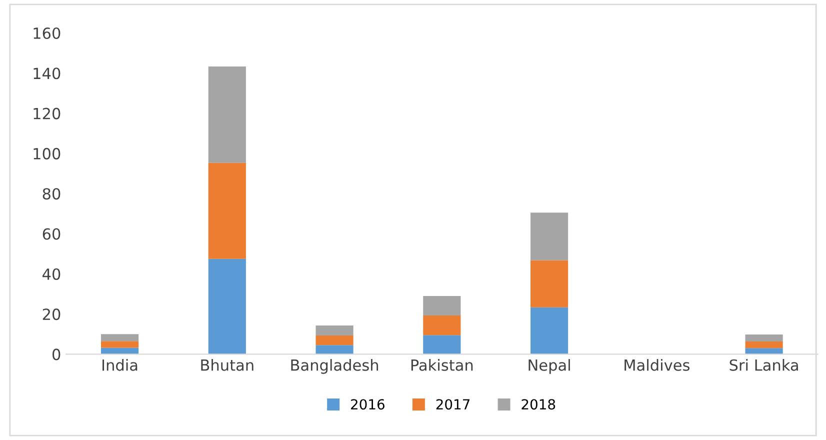 The height and width of the screenshot is (440, 826). I want to click on y-tick-label: 80, so click(51, 194).